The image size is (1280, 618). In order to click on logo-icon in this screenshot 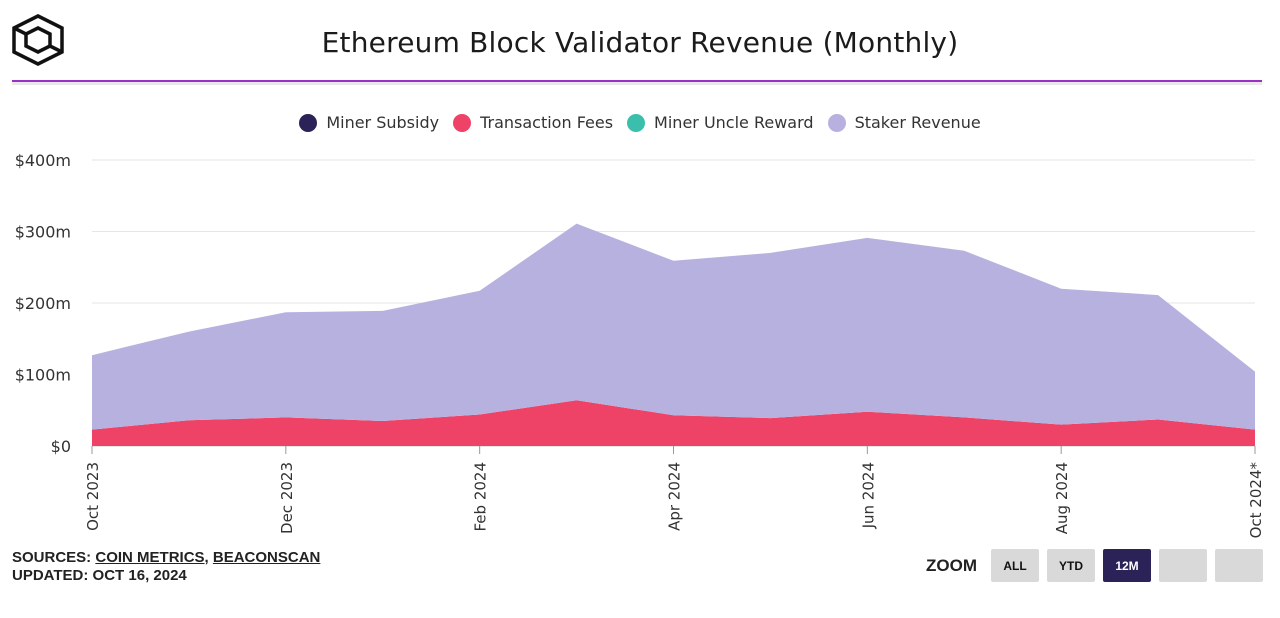, I will do `click(38, 40)`.